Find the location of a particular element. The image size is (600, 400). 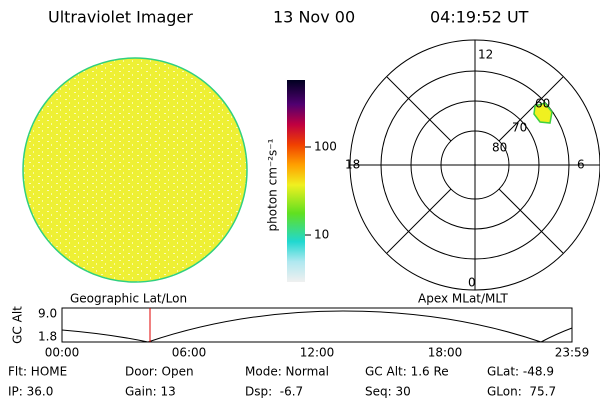

info-field: Flt: HOME is located at coordinates (37, 372).